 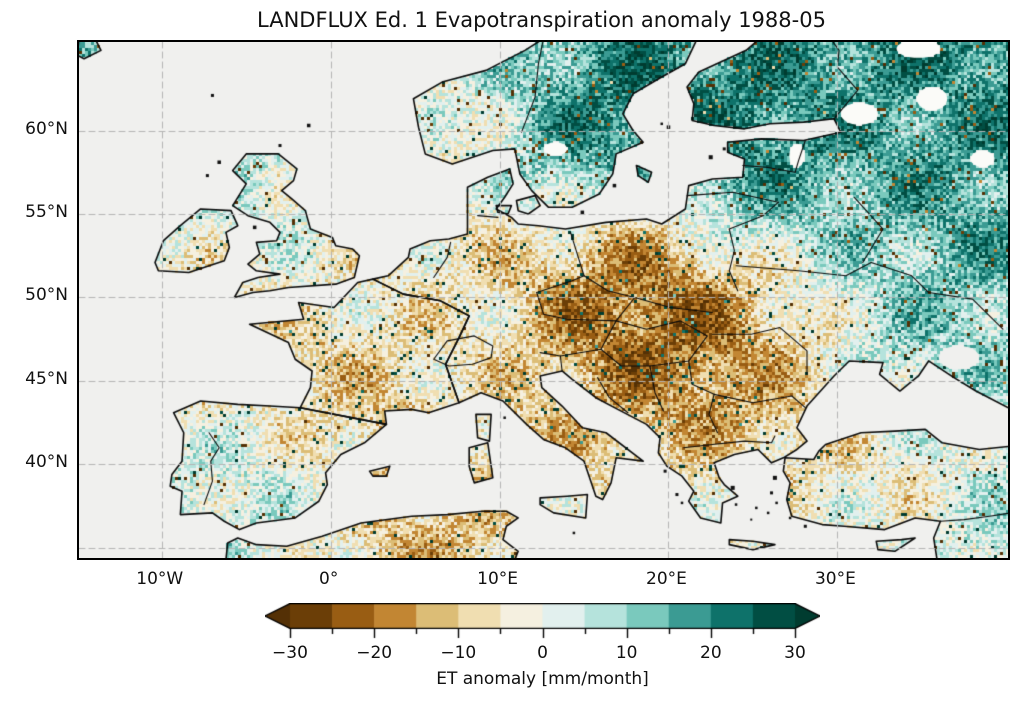 I want to click on colorbar-canvas, so click(x=542, y=622).